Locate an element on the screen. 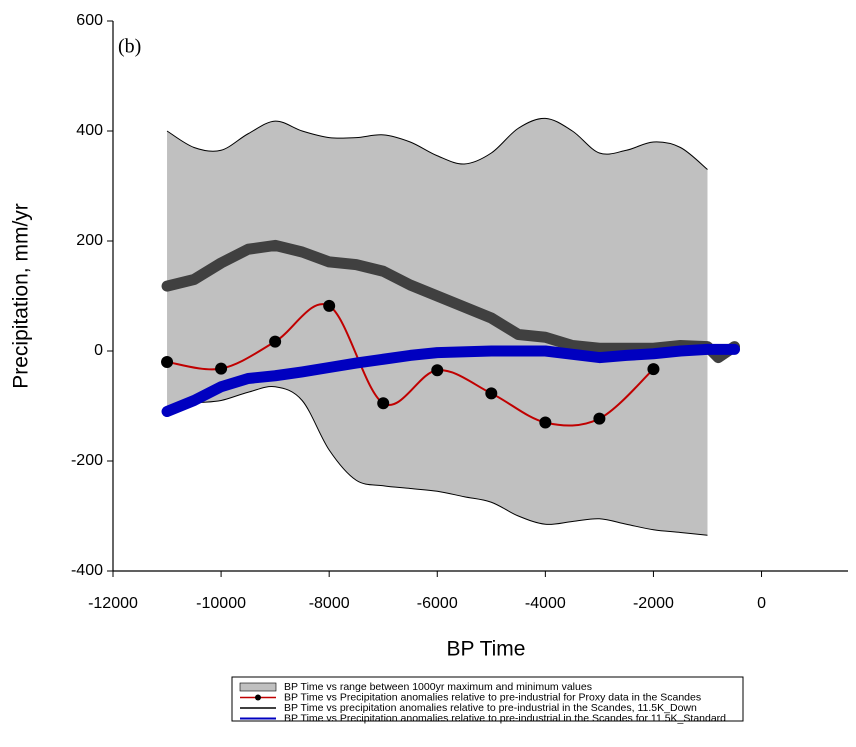 Image resolution: width=856 pixels, height=747 pixels. y-tick-label: 600 is located at coordinates (89, 20).